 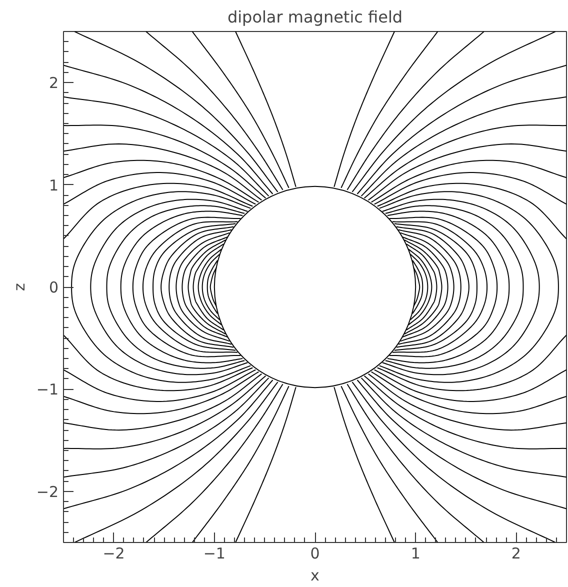 I want to click on y-axis-title: z, so click(x=19, y=286).